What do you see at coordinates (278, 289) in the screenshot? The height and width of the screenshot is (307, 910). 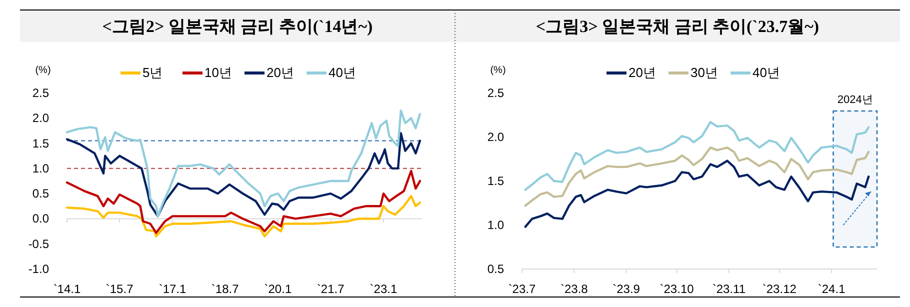 I see `x-tick-label: `20.1` at bounding box center [278, 289].